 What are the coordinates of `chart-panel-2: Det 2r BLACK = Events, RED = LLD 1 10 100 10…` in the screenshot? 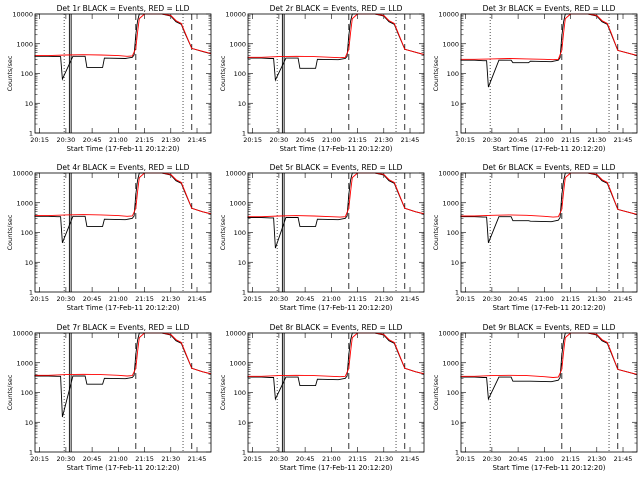 It's located at (322, 78).